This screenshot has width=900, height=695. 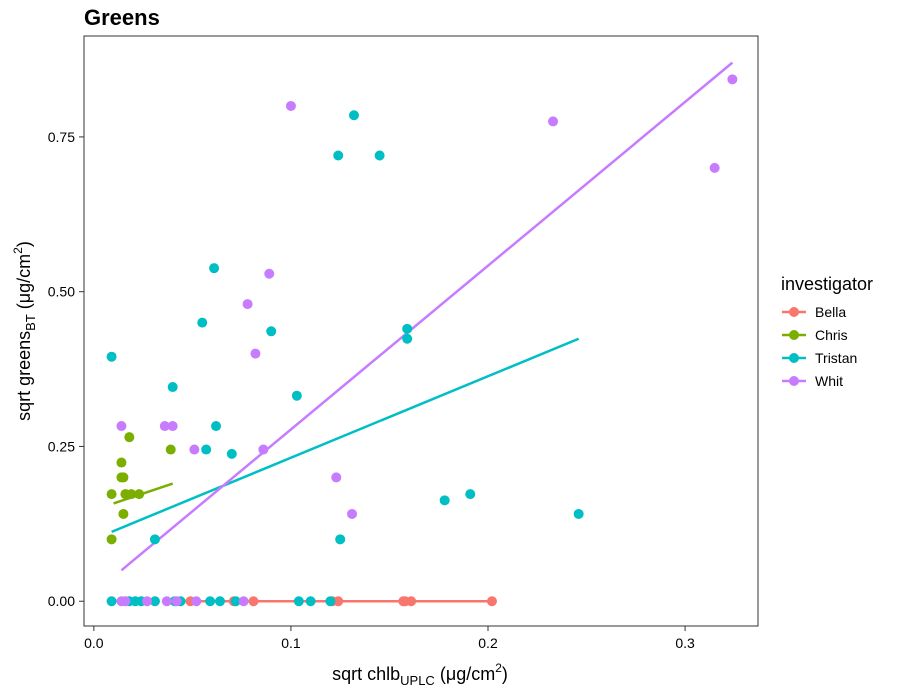 I want to click on x-tick-label: 0.3, so click(x=685, y=643).